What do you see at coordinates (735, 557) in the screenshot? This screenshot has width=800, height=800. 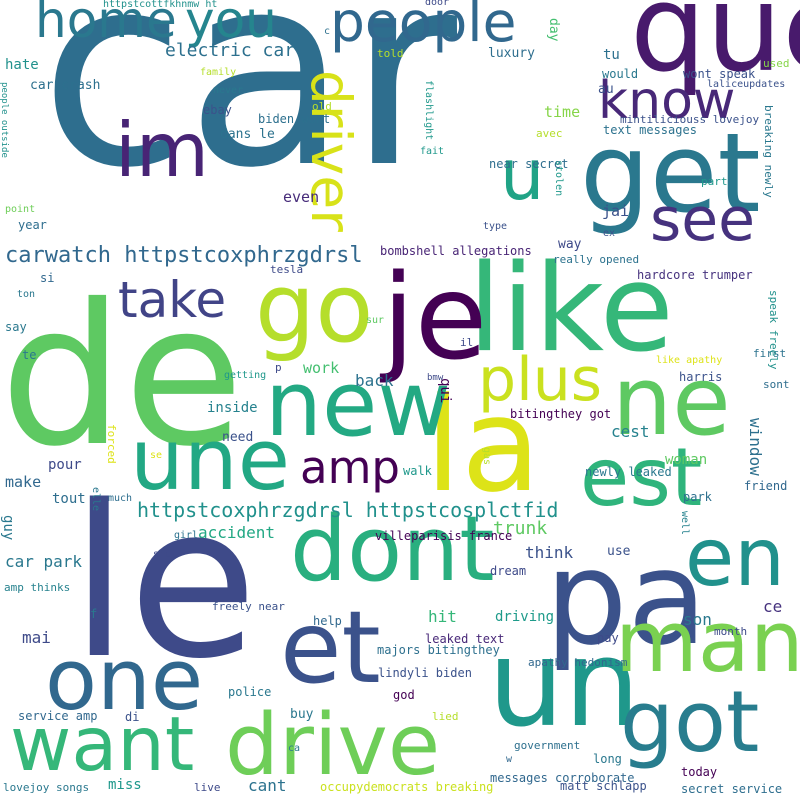 I see `word-23: en` at bounding box center [735, 557].